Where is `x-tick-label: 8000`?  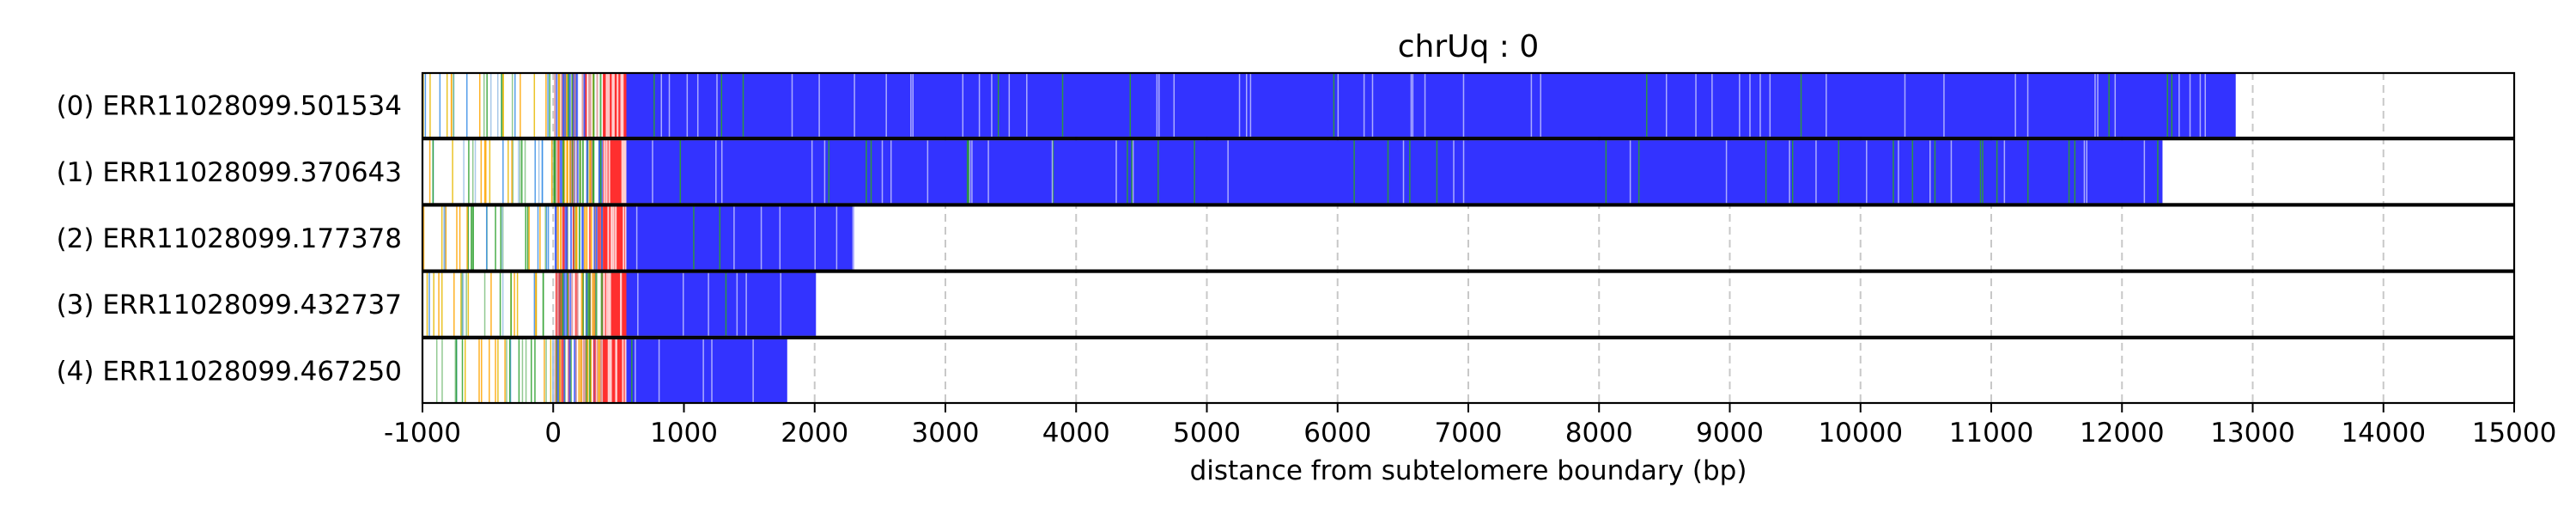 x-tick-label: 8000 is located at coordinates (1599, 433).